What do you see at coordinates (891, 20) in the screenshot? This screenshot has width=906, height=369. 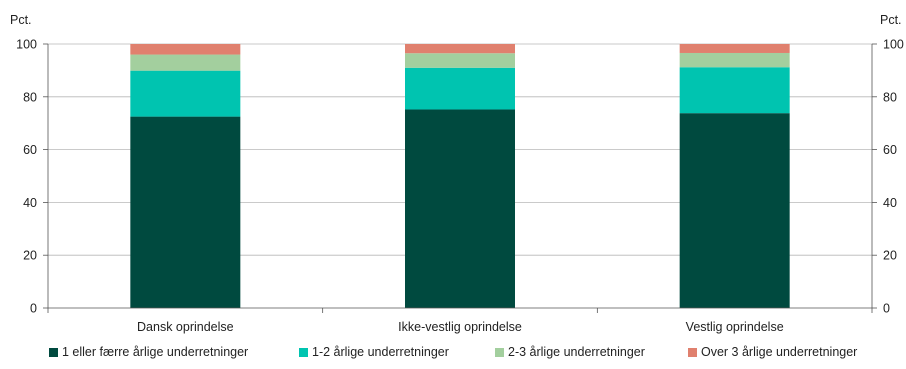 I see `y-axis-label-right: Pct.` at bounding box center [891, 20].